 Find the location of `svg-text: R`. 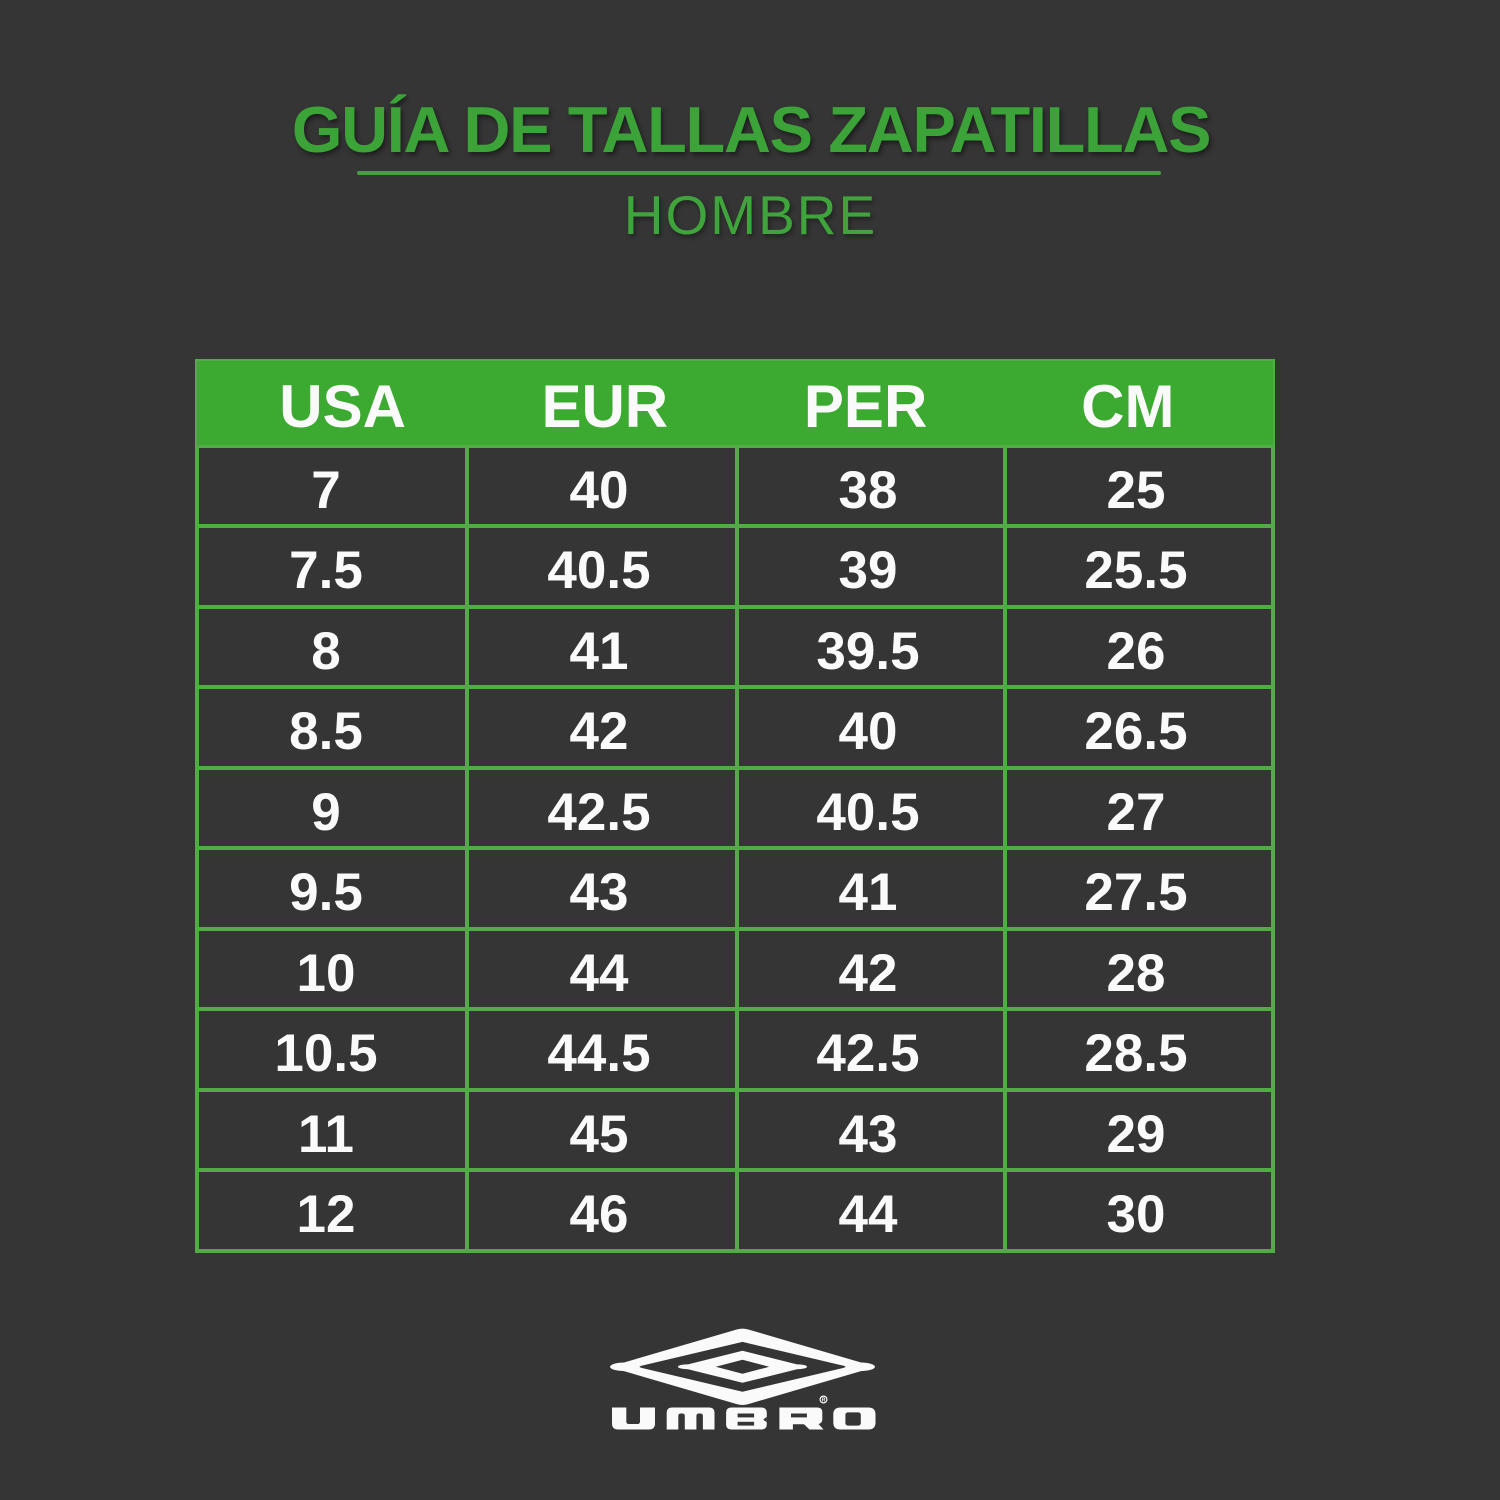

svg-text: R is located at coordinates (824, 1400).